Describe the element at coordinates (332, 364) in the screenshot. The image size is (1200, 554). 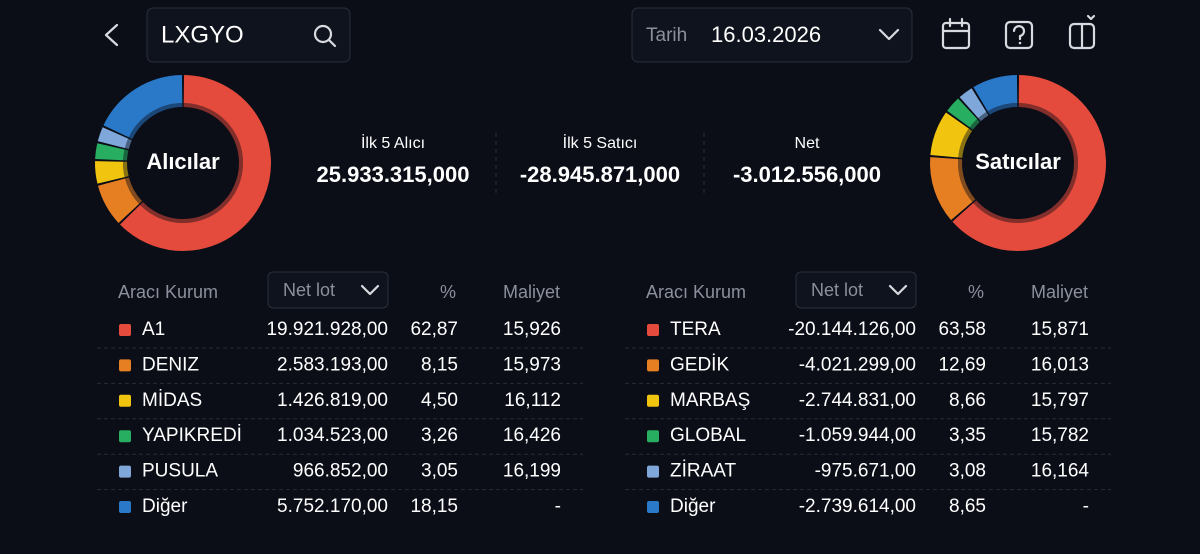
I see `net-lot: 2.583.193,00` at that location.